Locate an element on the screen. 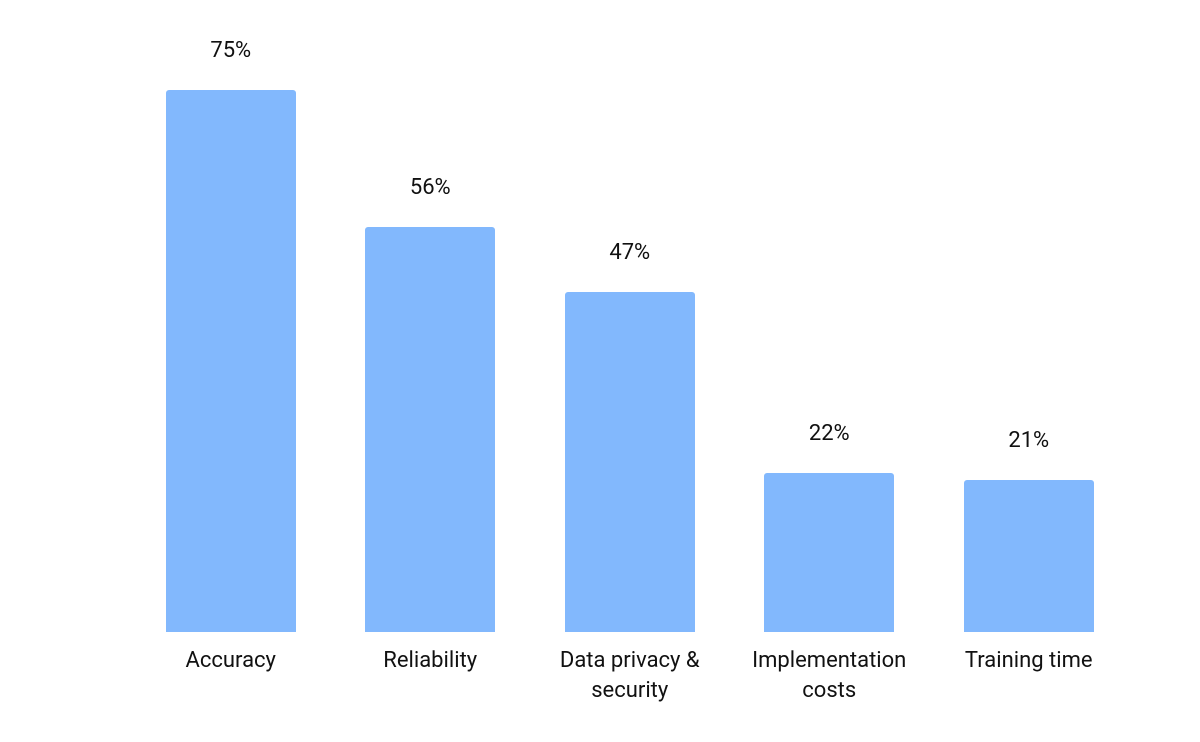 The image size is (1200, 742). category-label: Implementation costs is located at coordinates (829, 675).